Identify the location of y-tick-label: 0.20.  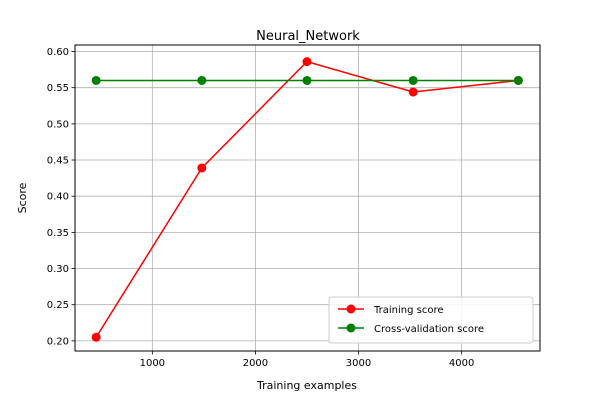
(58, 341).